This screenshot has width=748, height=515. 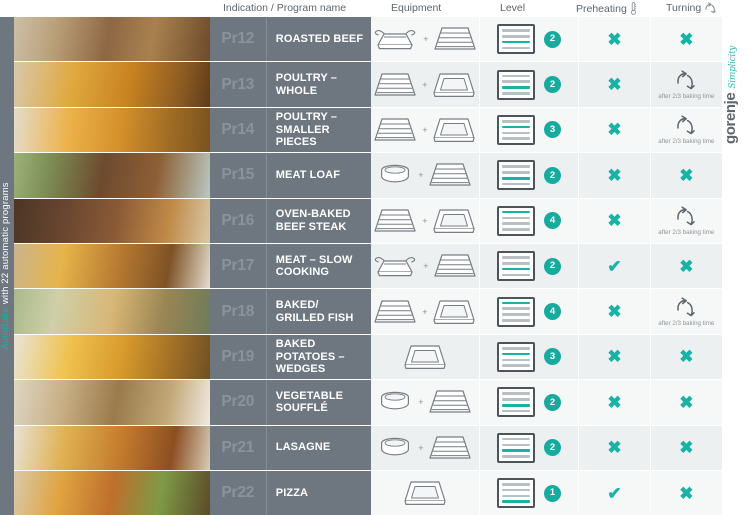 What do you see at coordinates (395, 266) in the screenshot?
I see `roasting-pan-icon` at bounding box center [395, 266].